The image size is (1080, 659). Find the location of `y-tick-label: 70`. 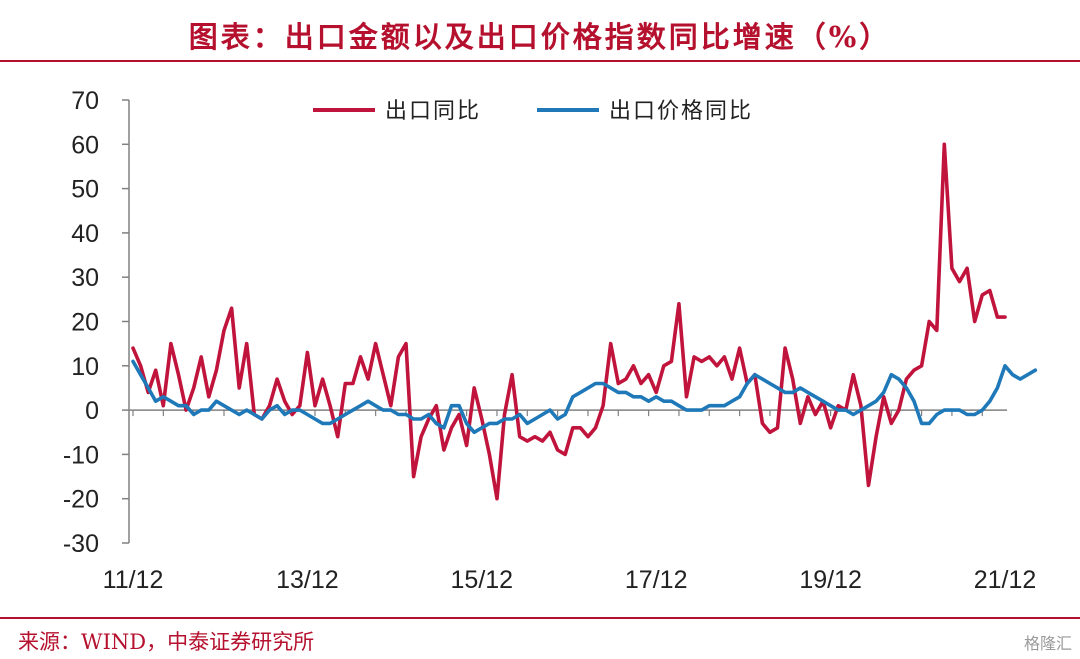

y-tick-label: 70 is located at coordinates (85, 101).